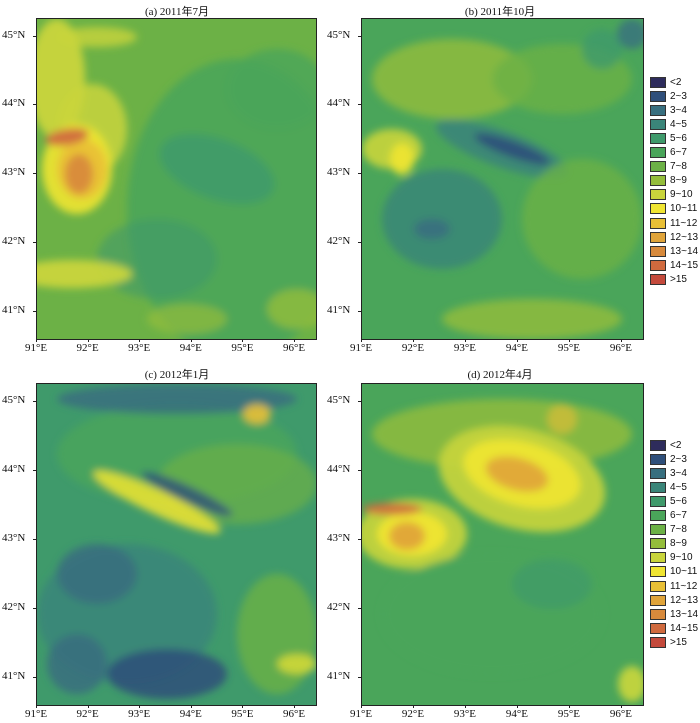 The height and width of the screenshot is (723, 700). I want to click on legend-item: 3~4, so click(668, 110).